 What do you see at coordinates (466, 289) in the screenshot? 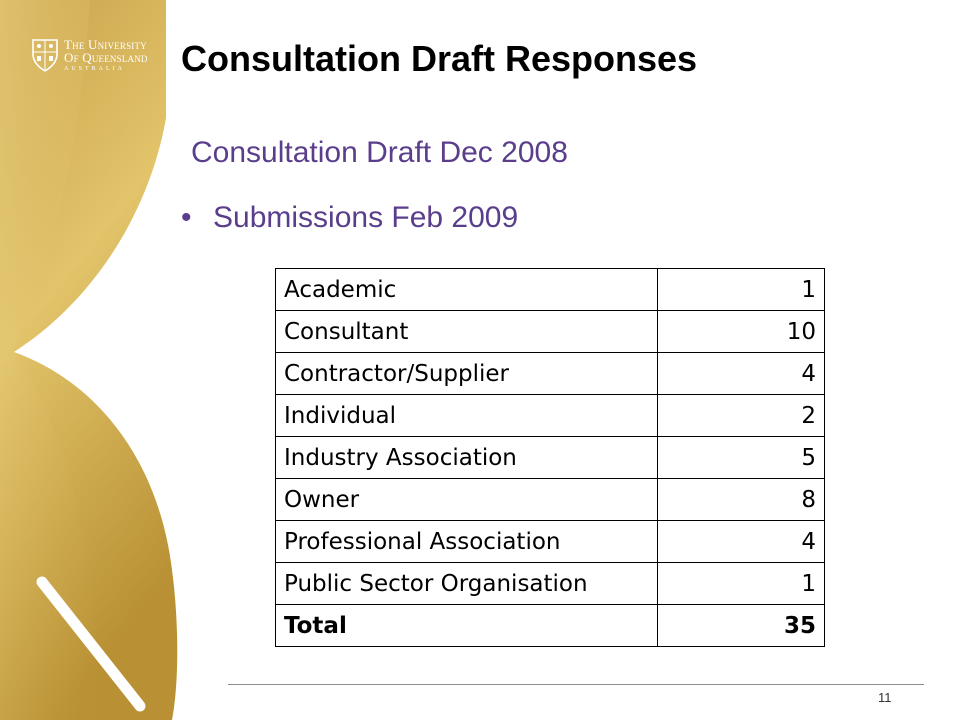
I see `category-cell: Academic` at bounding box center [466, 289].